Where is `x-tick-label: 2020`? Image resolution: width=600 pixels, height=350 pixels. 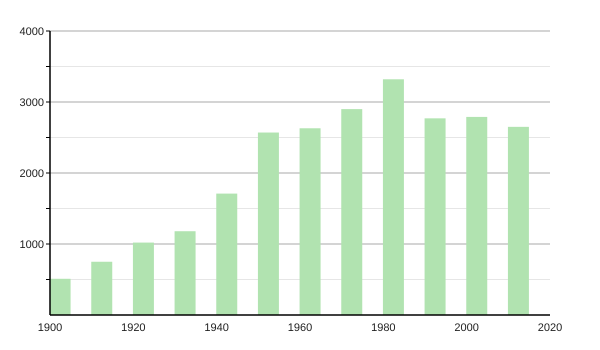 x-tick-label: 2020 is located at coordinates (550, 328).